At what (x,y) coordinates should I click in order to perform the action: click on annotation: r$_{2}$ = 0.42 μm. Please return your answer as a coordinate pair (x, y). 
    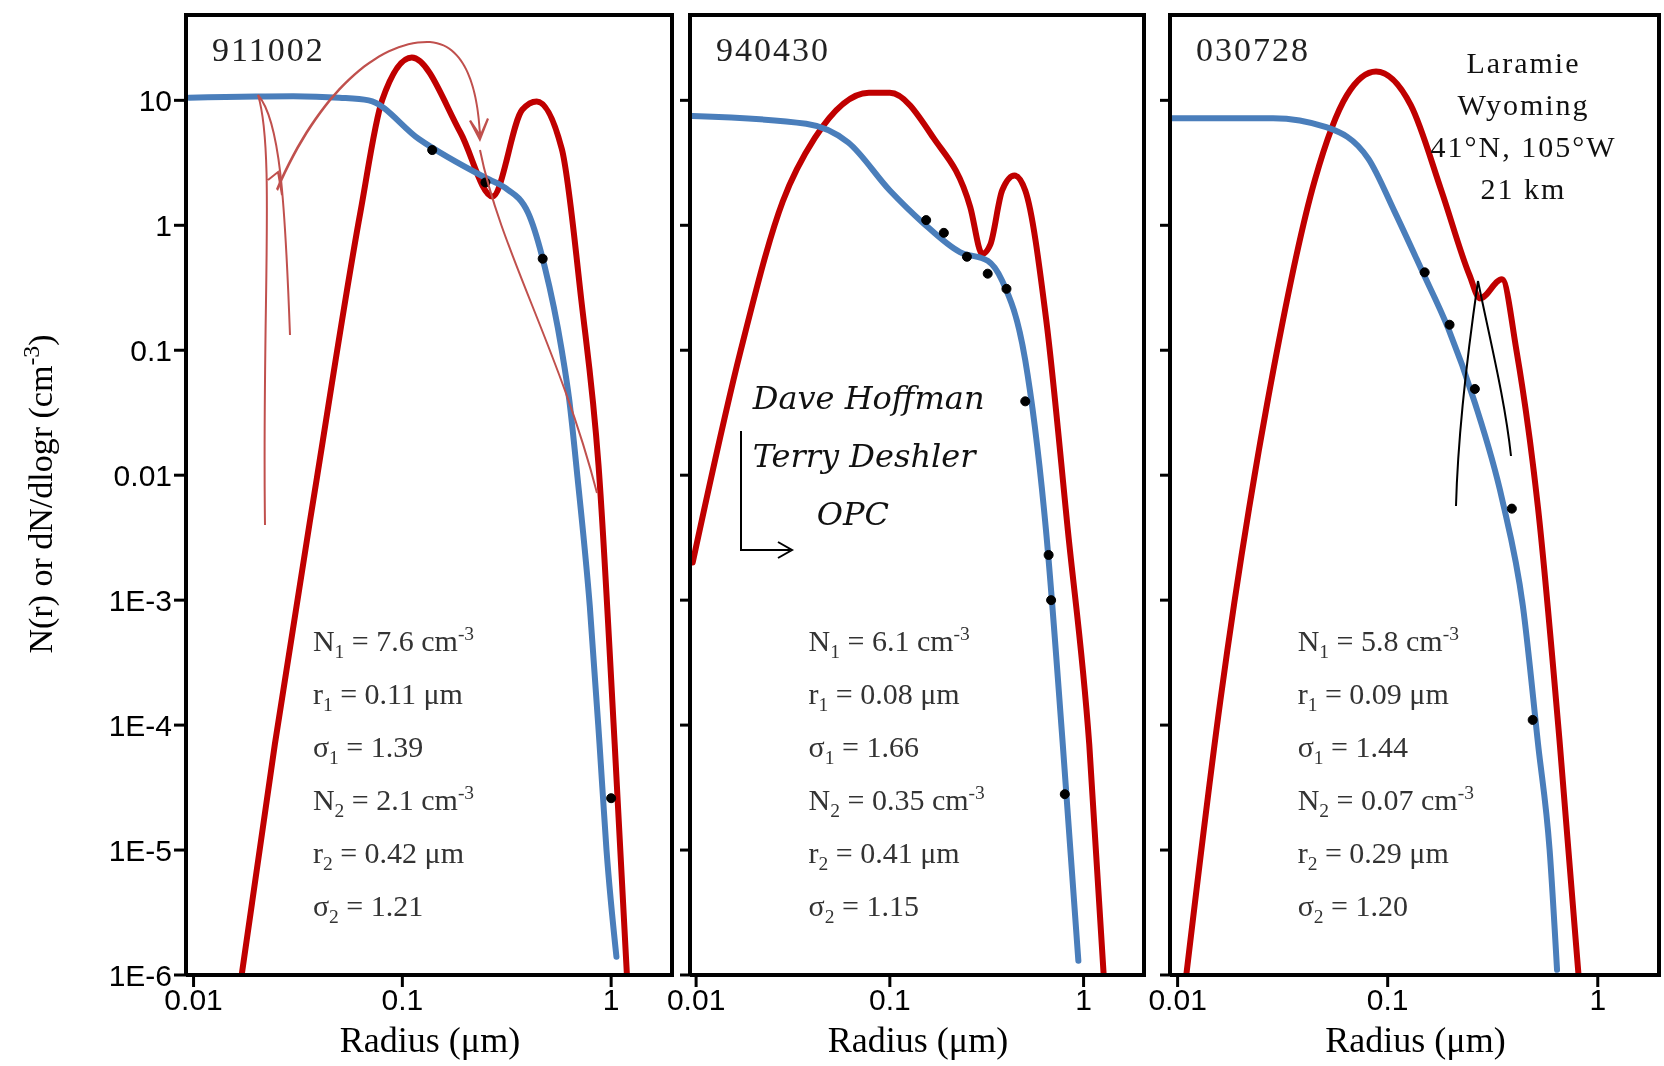
    Looking at the image, I should click on (388, 856).